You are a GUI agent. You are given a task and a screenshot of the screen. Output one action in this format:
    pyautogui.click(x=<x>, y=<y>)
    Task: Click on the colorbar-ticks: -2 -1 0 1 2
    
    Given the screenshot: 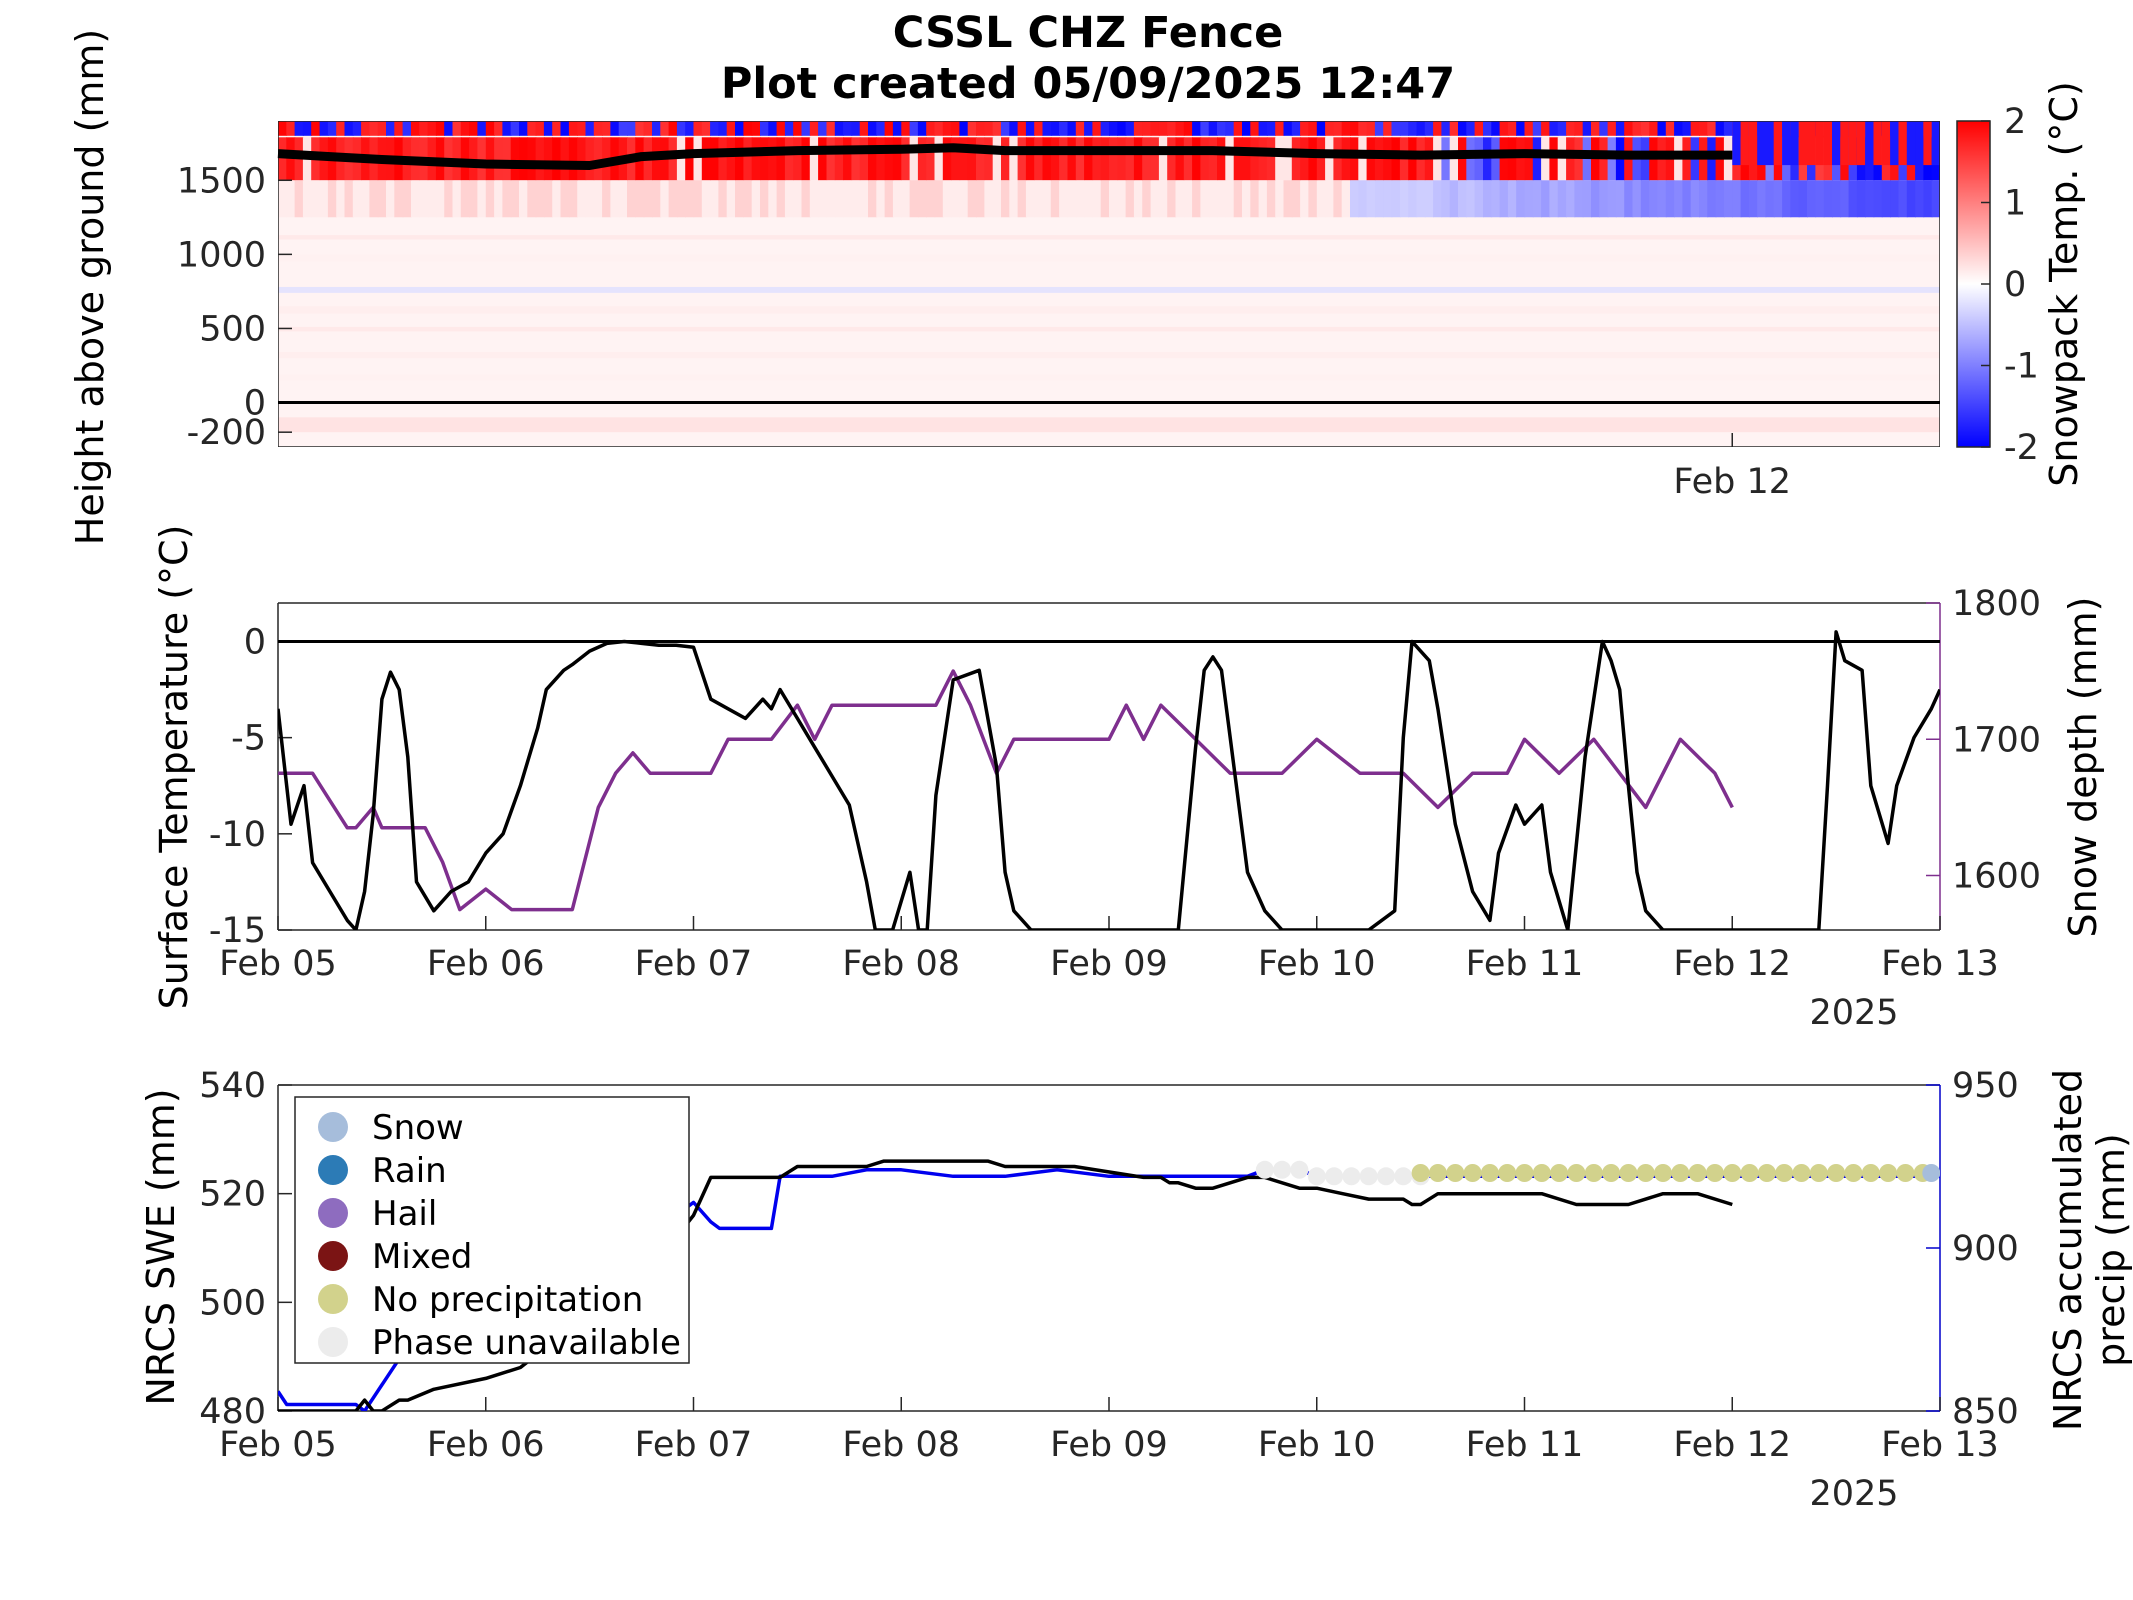 What is the action you would take?
    pyautogui.click(x=2010, y=285)
    